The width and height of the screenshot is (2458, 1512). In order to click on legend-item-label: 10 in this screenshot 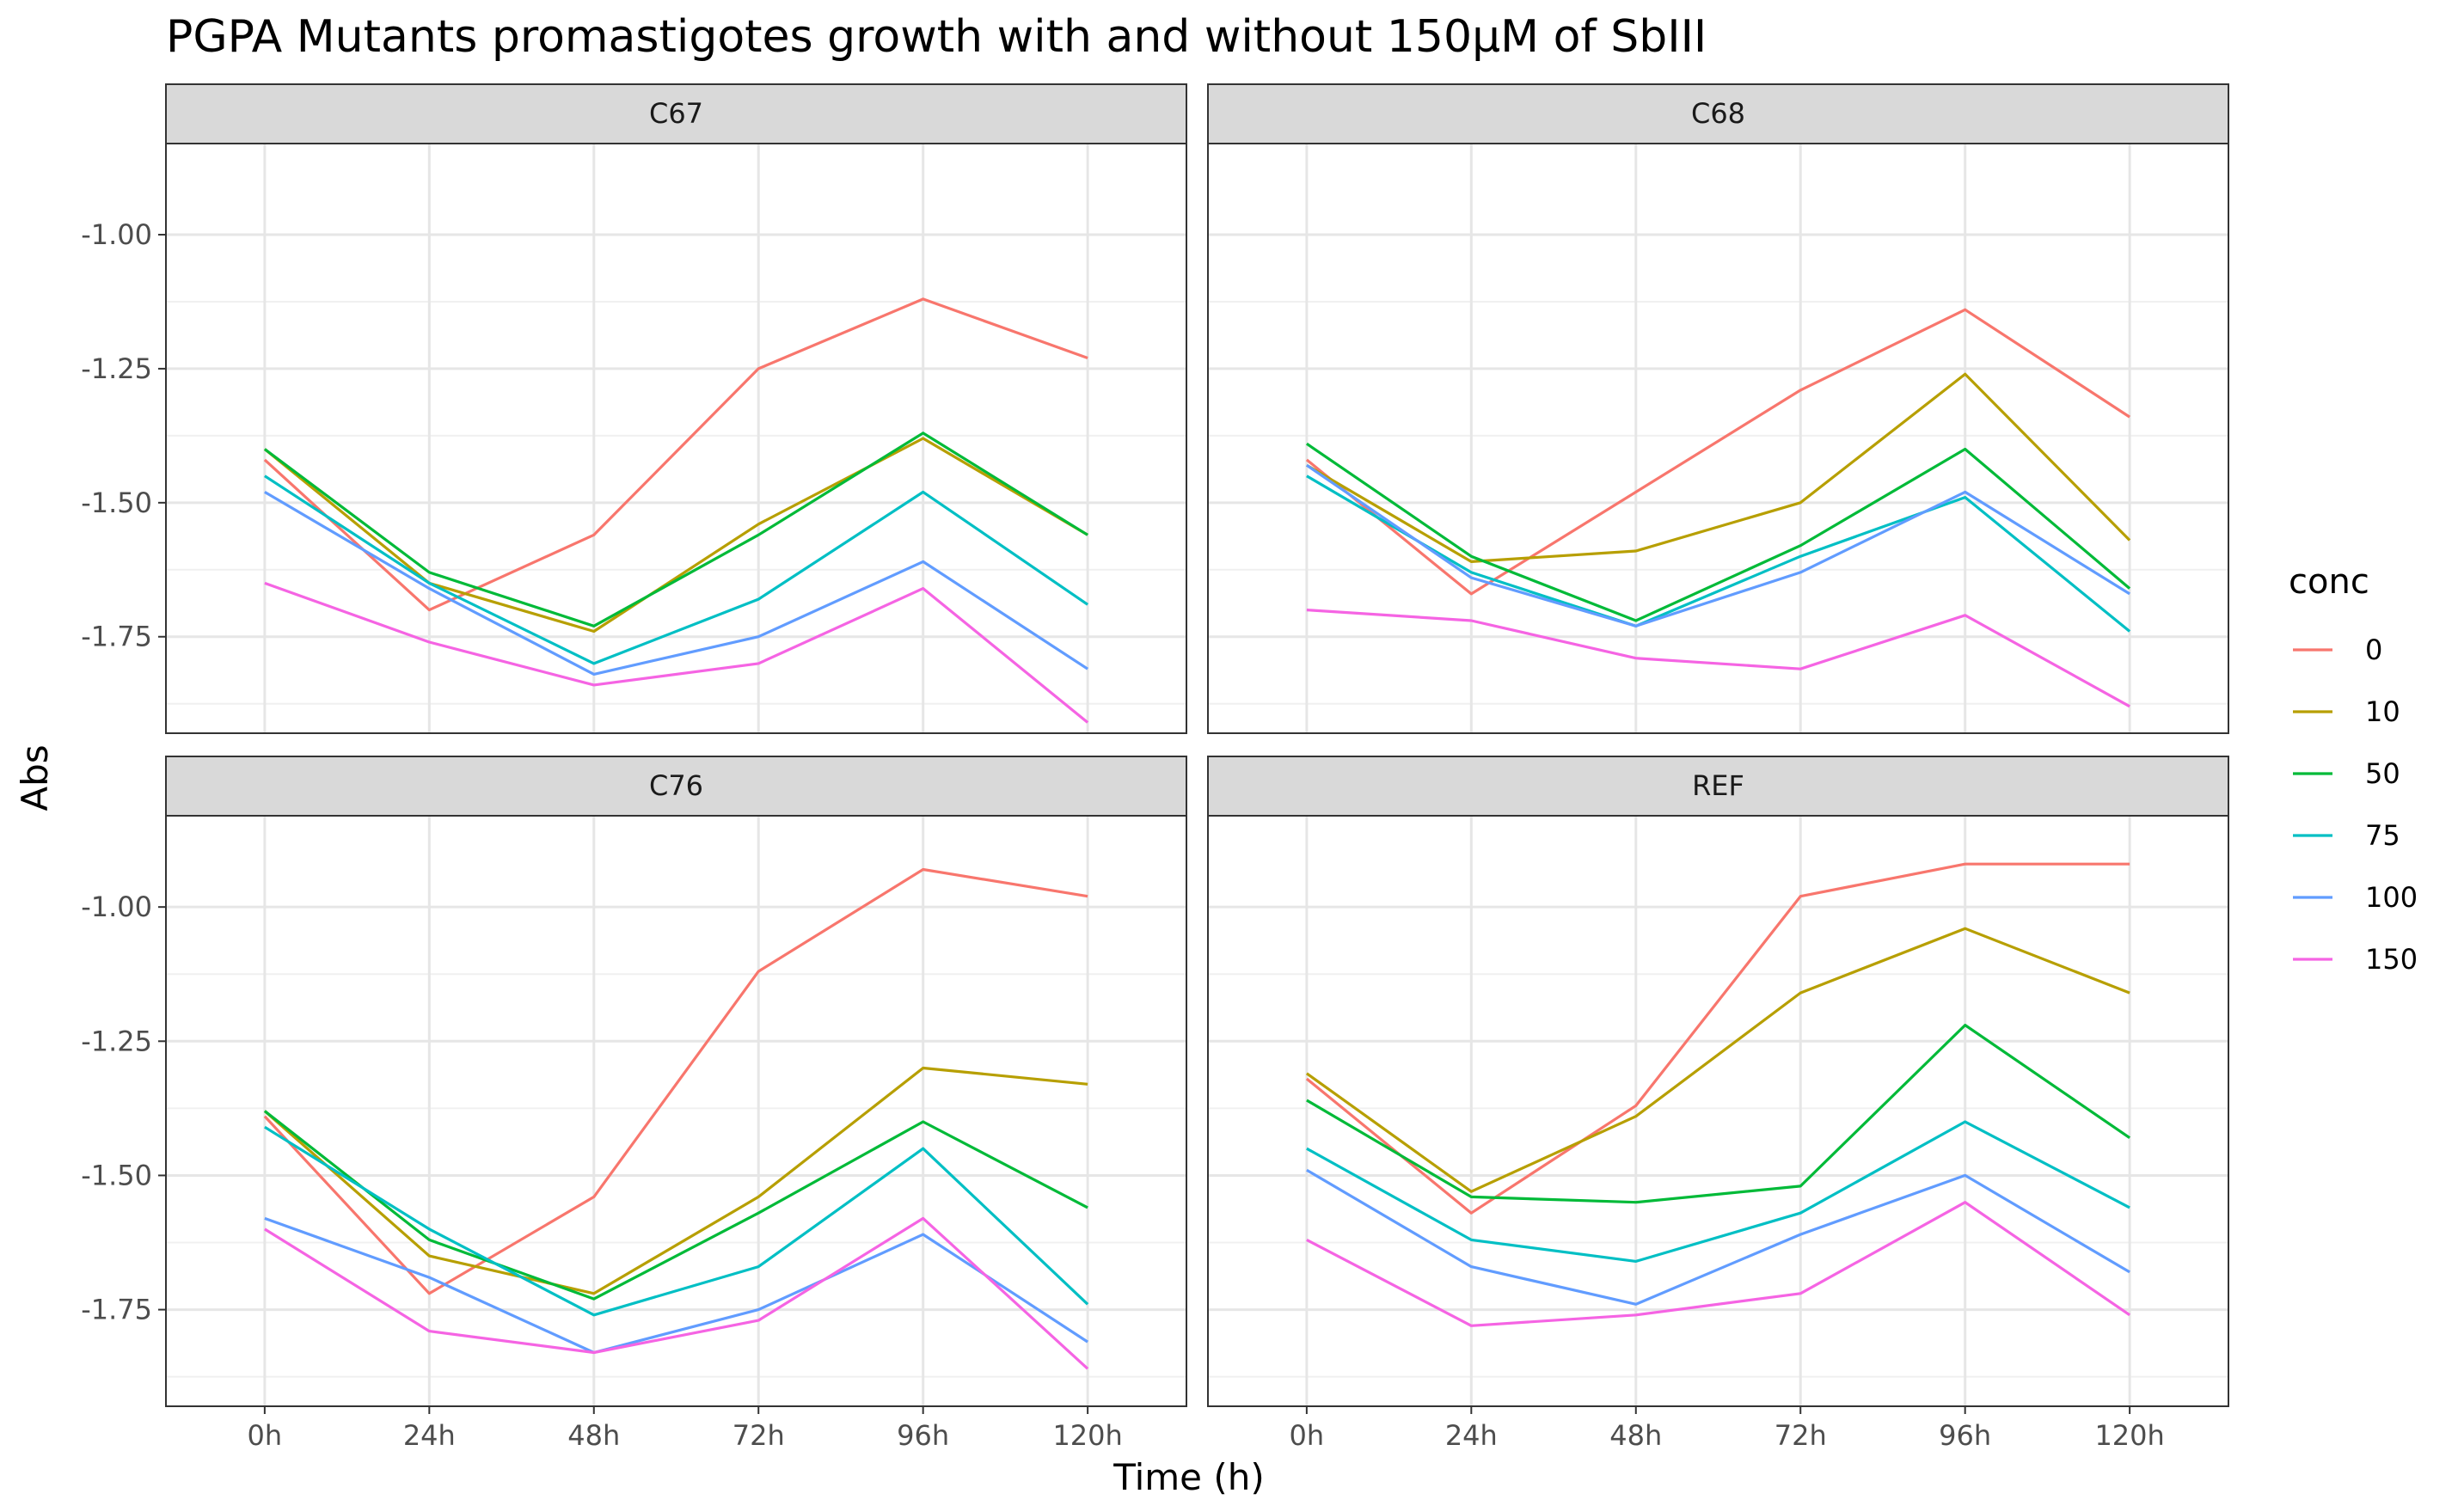, I will do `click(2382, 712)`.